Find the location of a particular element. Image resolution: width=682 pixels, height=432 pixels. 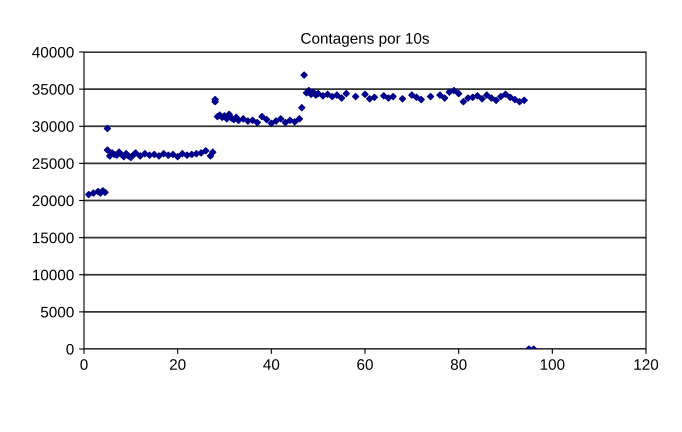

x-tick-label: 40 is located at coordinates (271, 364).